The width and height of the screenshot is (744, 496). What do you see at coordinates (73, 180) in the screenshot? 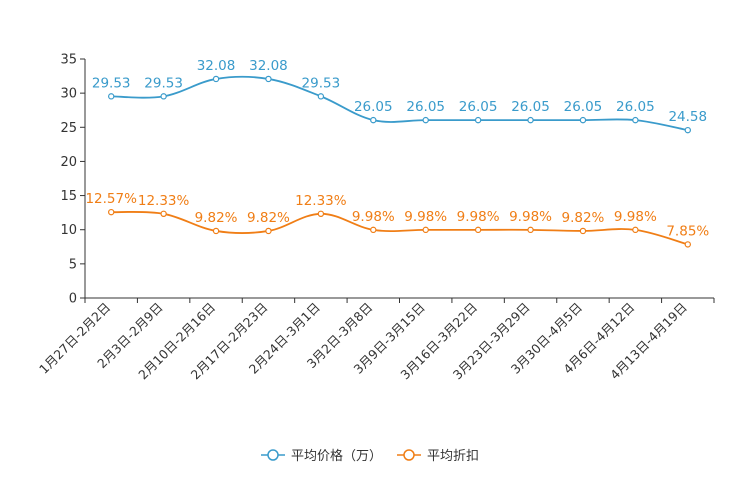
I see `y-axis: 0 5 10 15 20 25 30 35` at bounding box center [73, 180].